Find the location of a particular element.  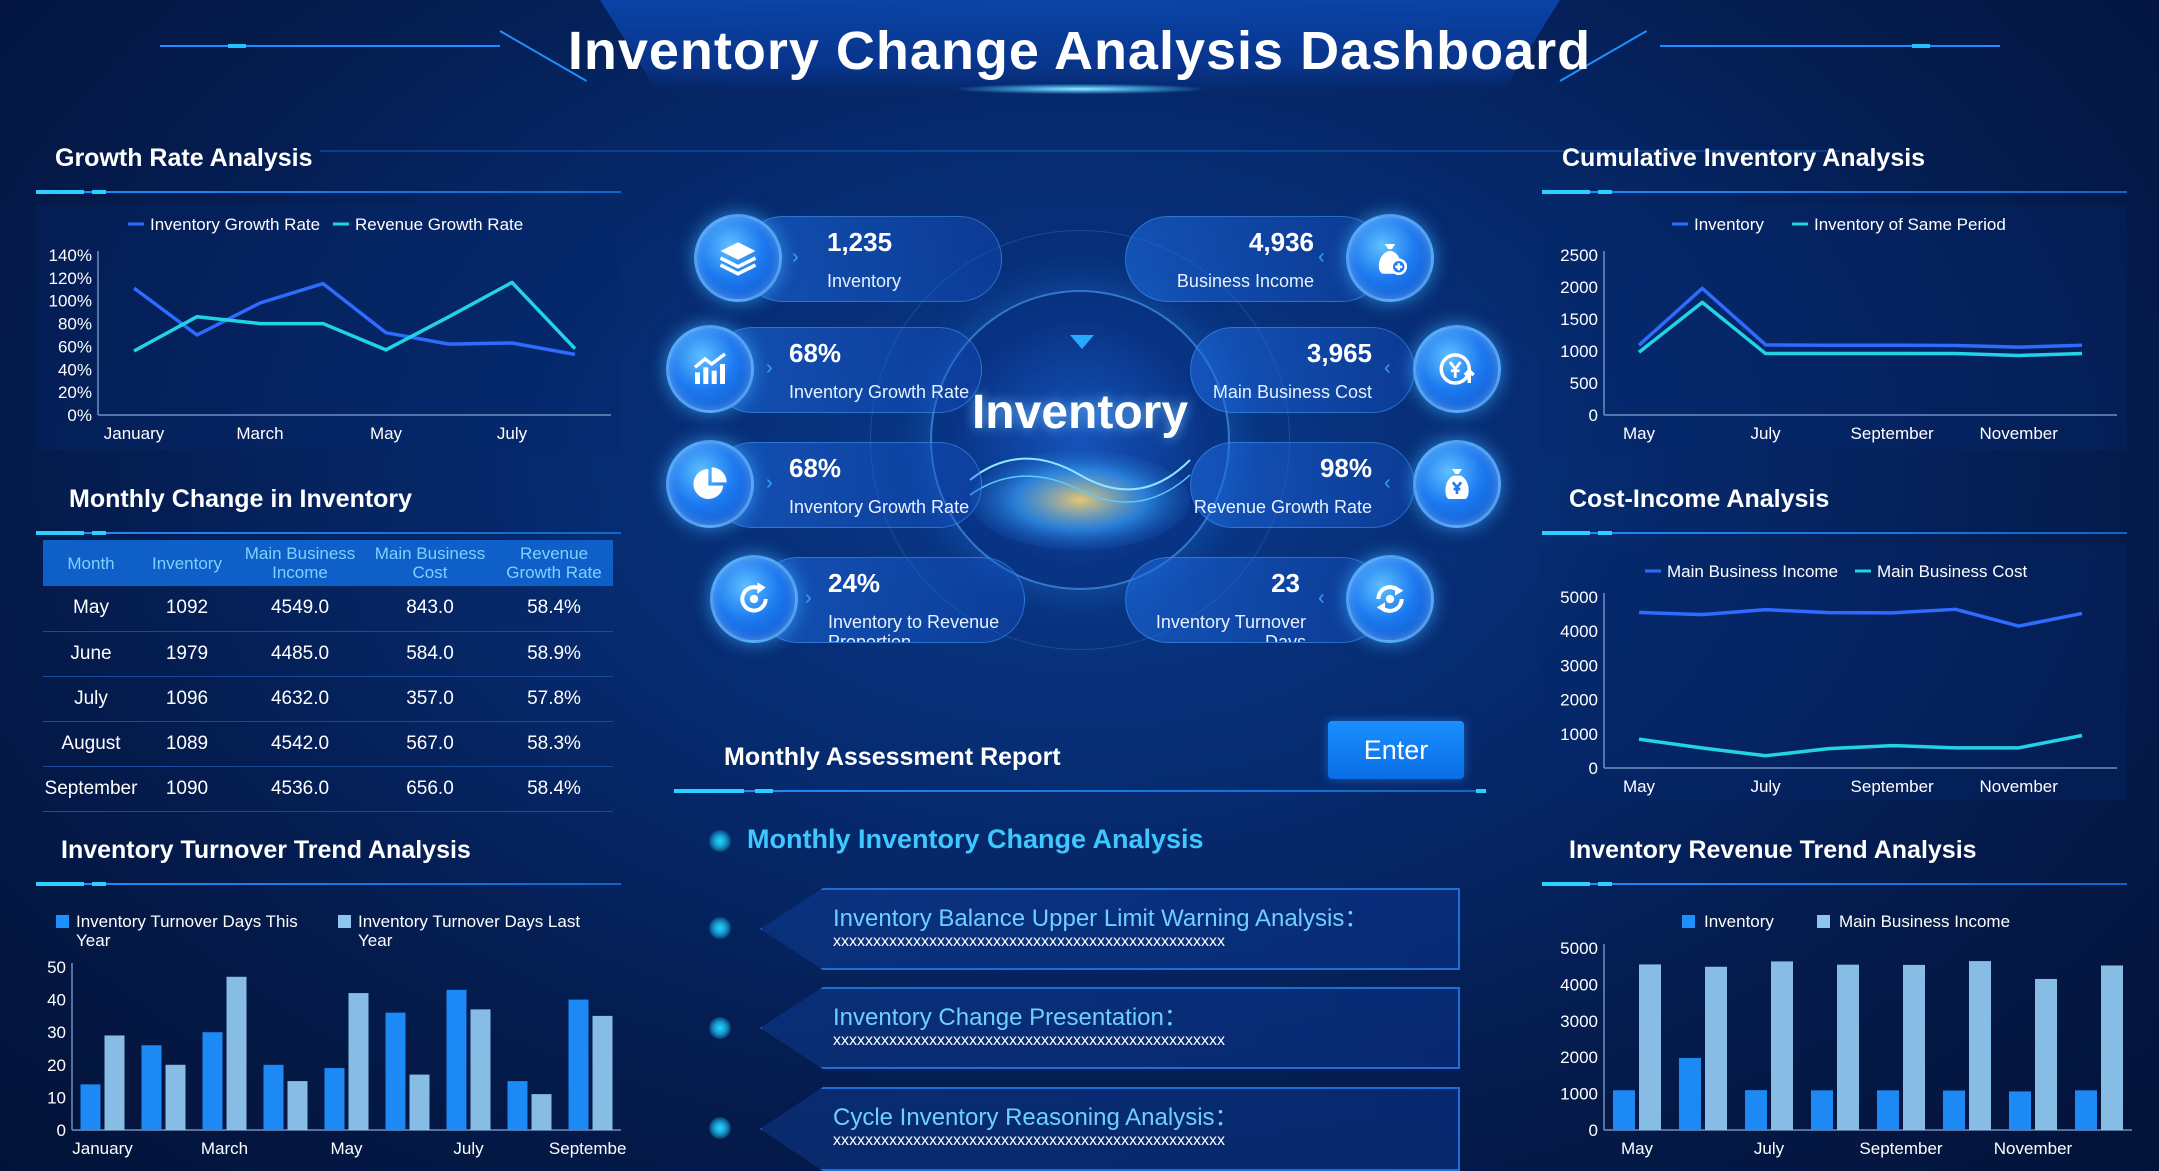

y-tick-label: 500 is located at coordinates (1584, 383).